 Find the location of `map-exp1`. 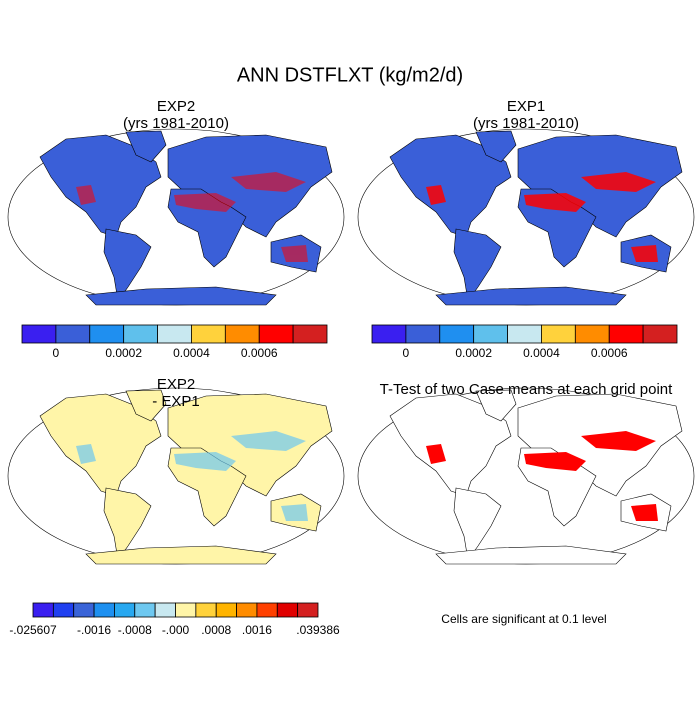

map-exp1 is located at coordinates (526, 217).